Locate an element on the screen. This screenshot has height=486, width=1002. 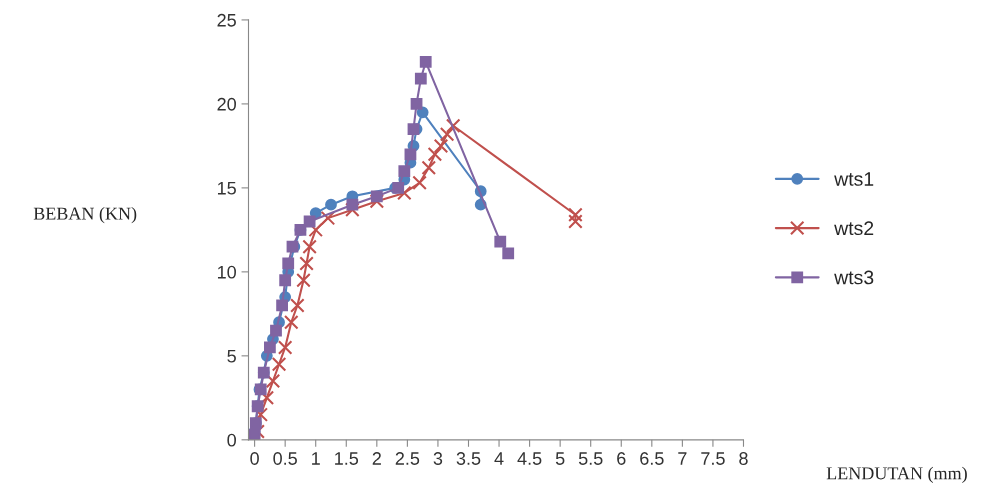
x-tick-label: 0.5 is located at coordinates (285, 458).